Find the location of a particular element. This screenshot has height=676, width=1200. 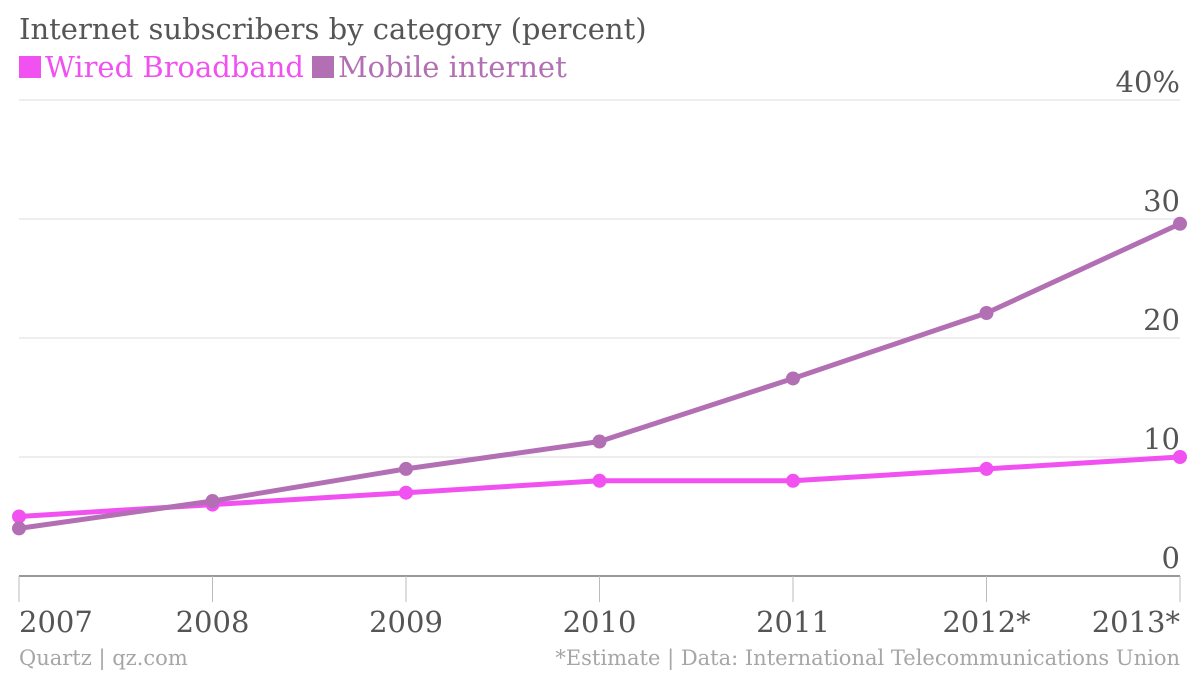

legend-label-mobile: Mobile internet is located at coordinates (452, 67).